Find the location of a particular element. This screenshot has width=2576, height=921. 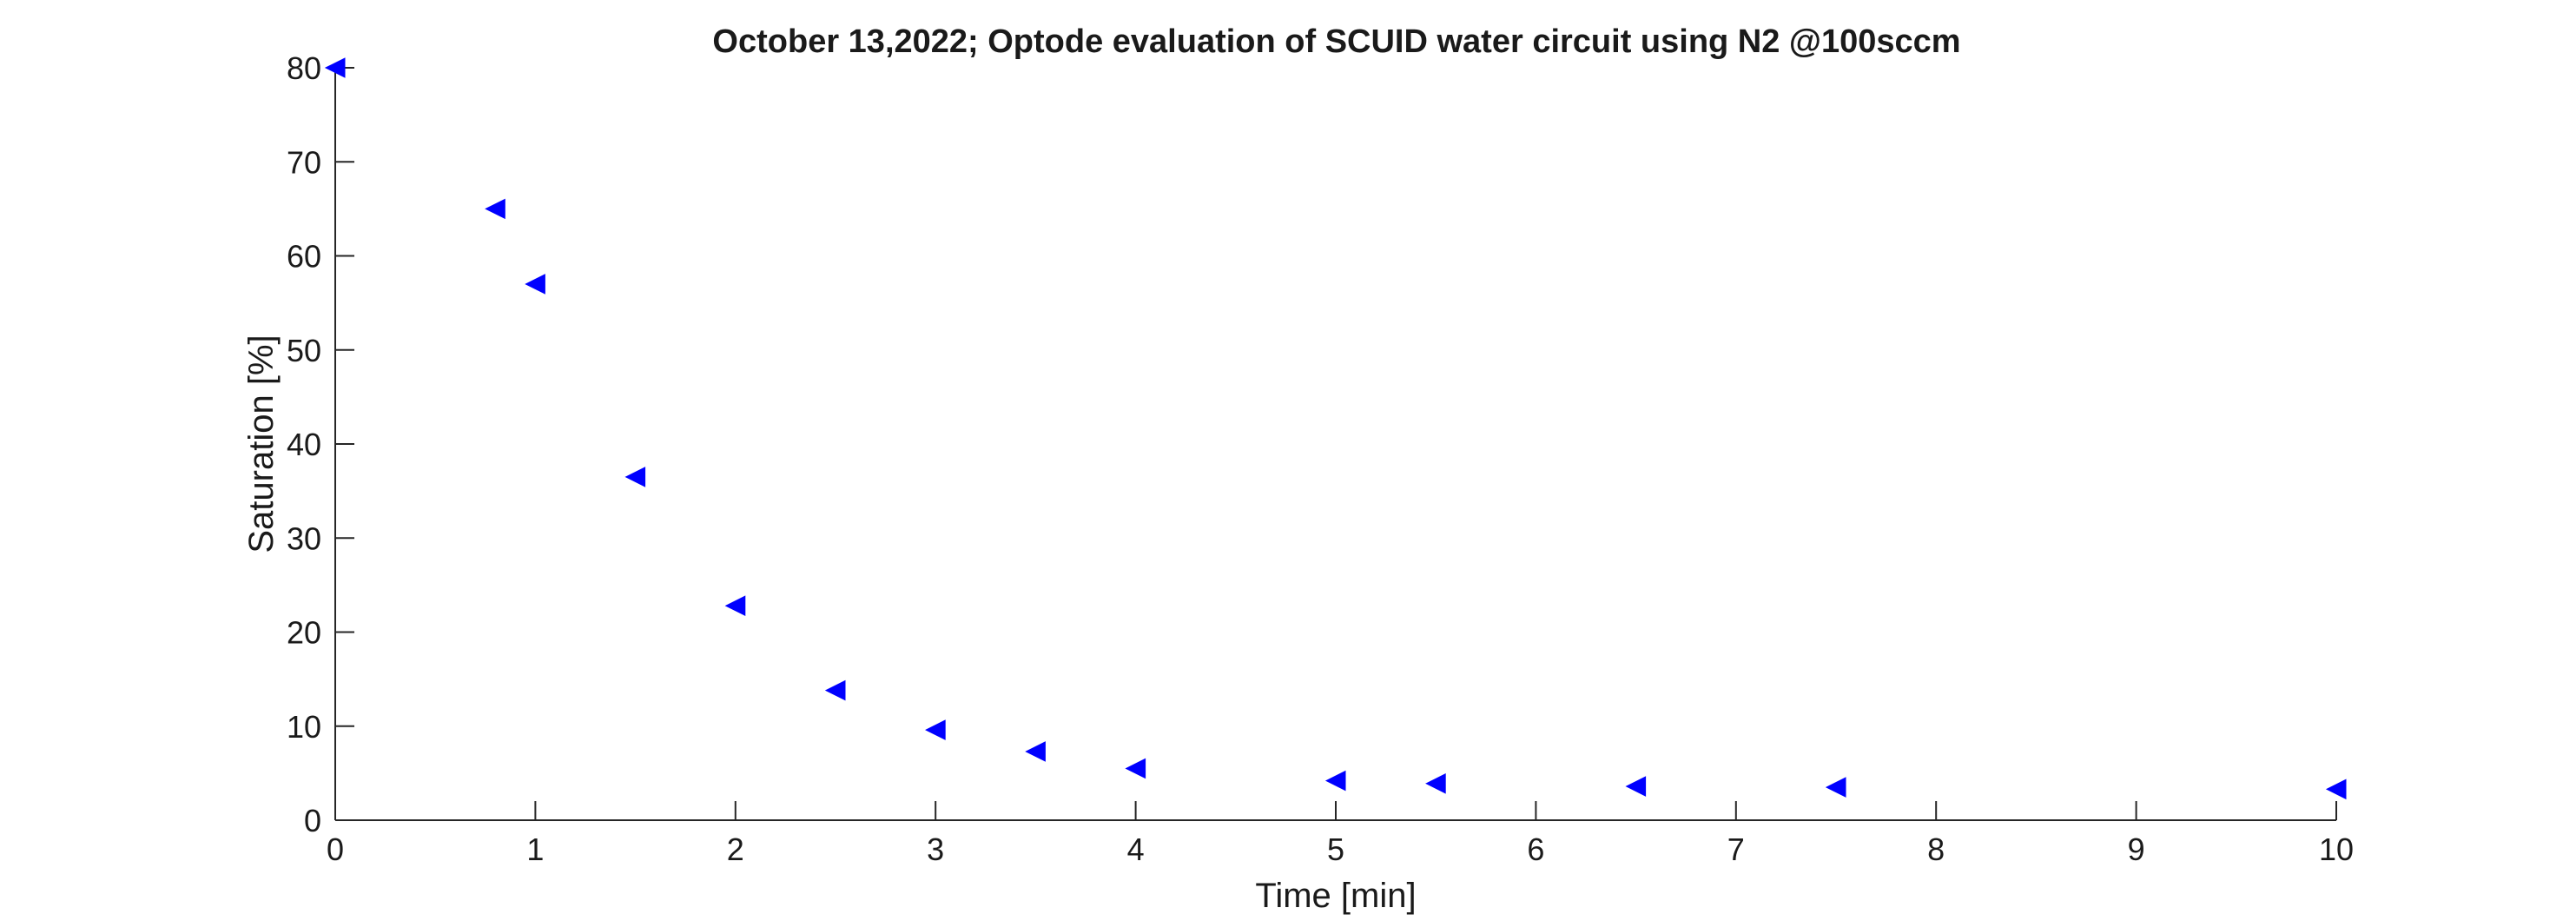

y-tick-group: 0 10 20 30 40 50 60 70 80 is located at coordinates (320, 444).